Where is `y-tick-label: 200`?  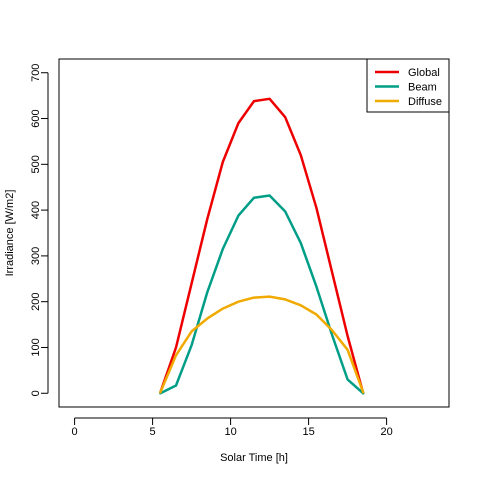 y-tick-label: 200 is located at coordinates (36, 302).